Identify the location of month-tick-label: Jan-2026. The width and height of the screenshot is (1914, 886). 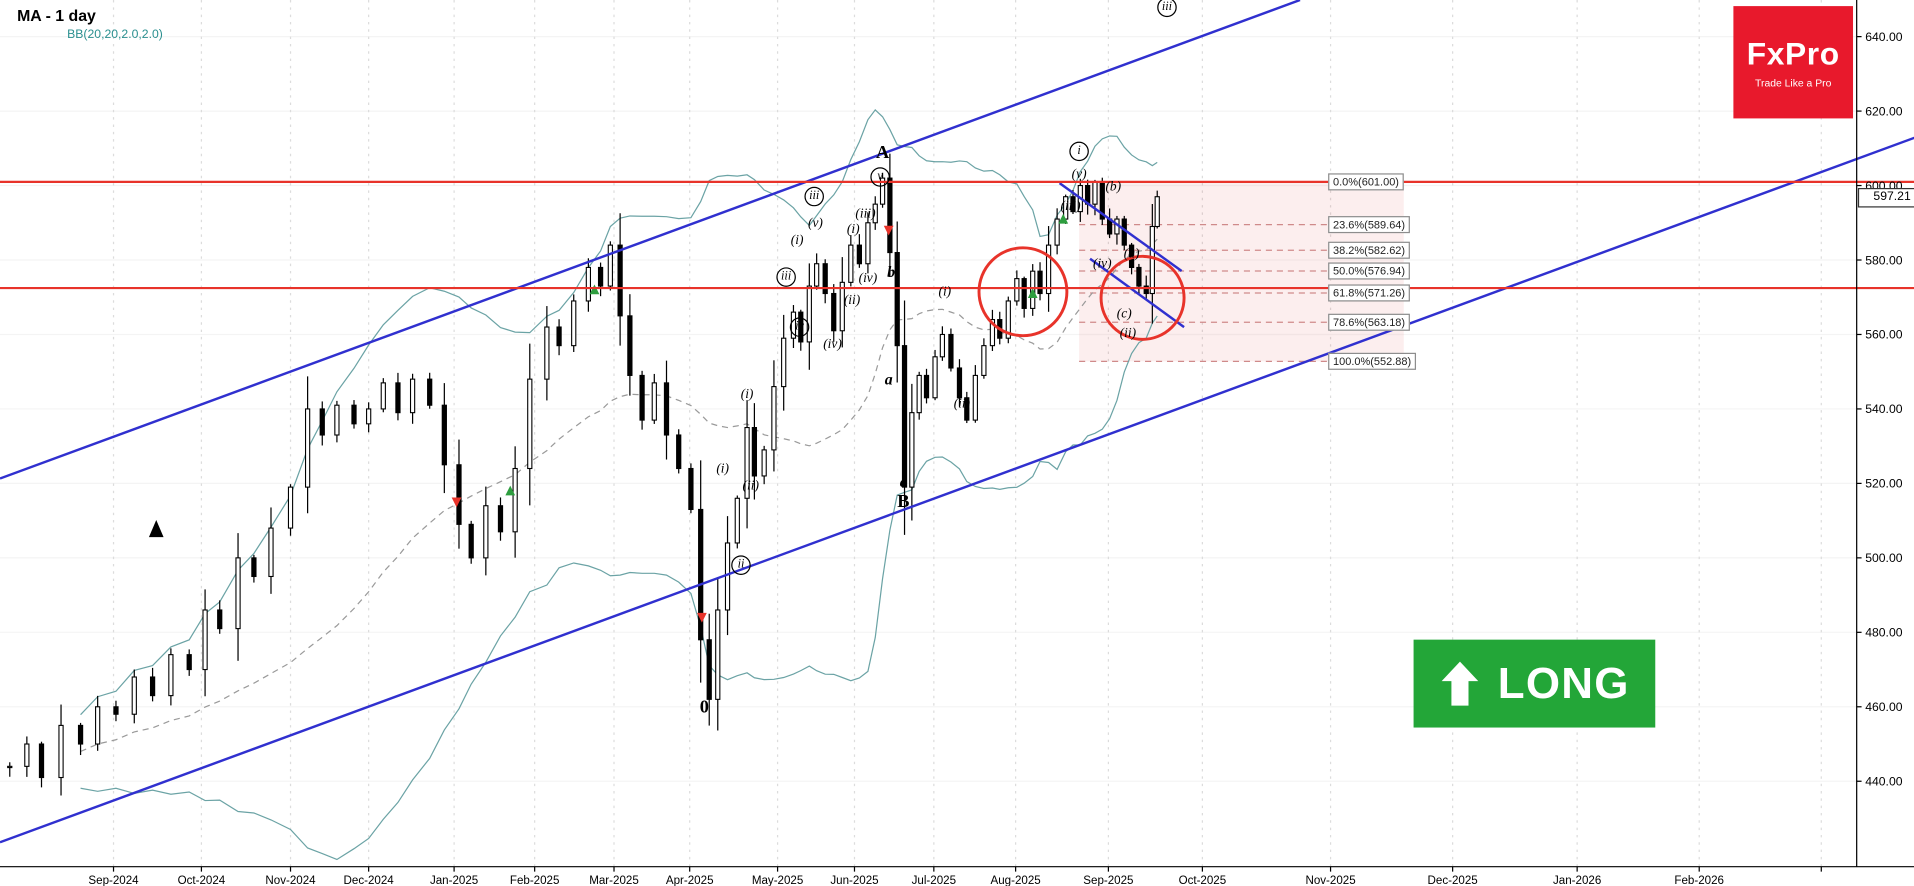
(1577, 880).